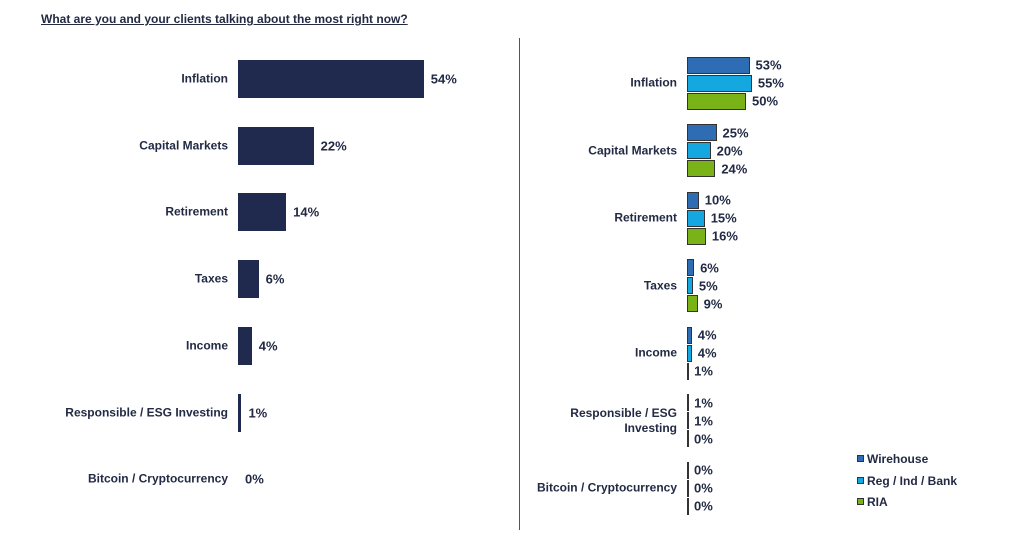  Describe the element at coordinates (713, 303) in the screenshot. I see `value-label: 9%` at that location.